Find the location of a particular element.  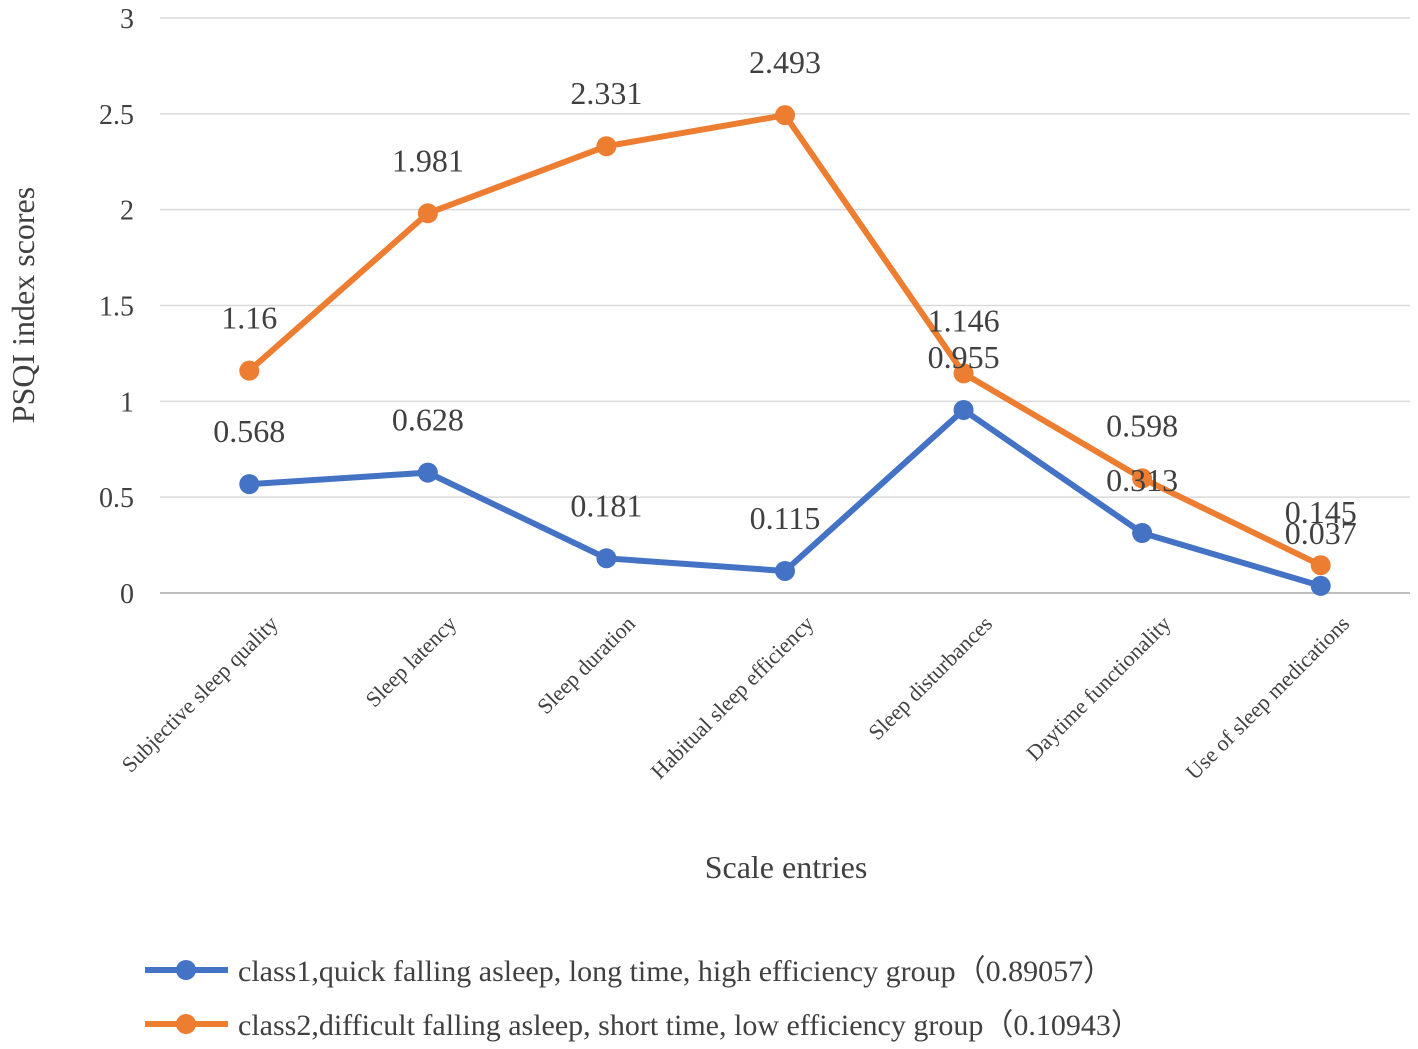

data-label-series-1: 0.568 is located at coordinates (249, 431).